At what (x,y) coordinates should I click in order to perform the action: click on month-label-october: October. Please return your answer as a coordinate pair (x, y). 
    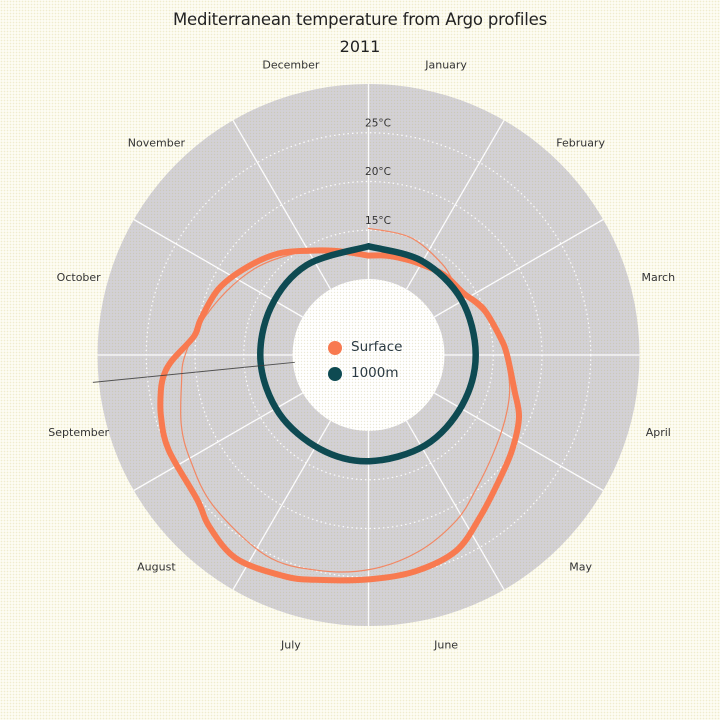
    Looking at the image, I should click on (79, 277).